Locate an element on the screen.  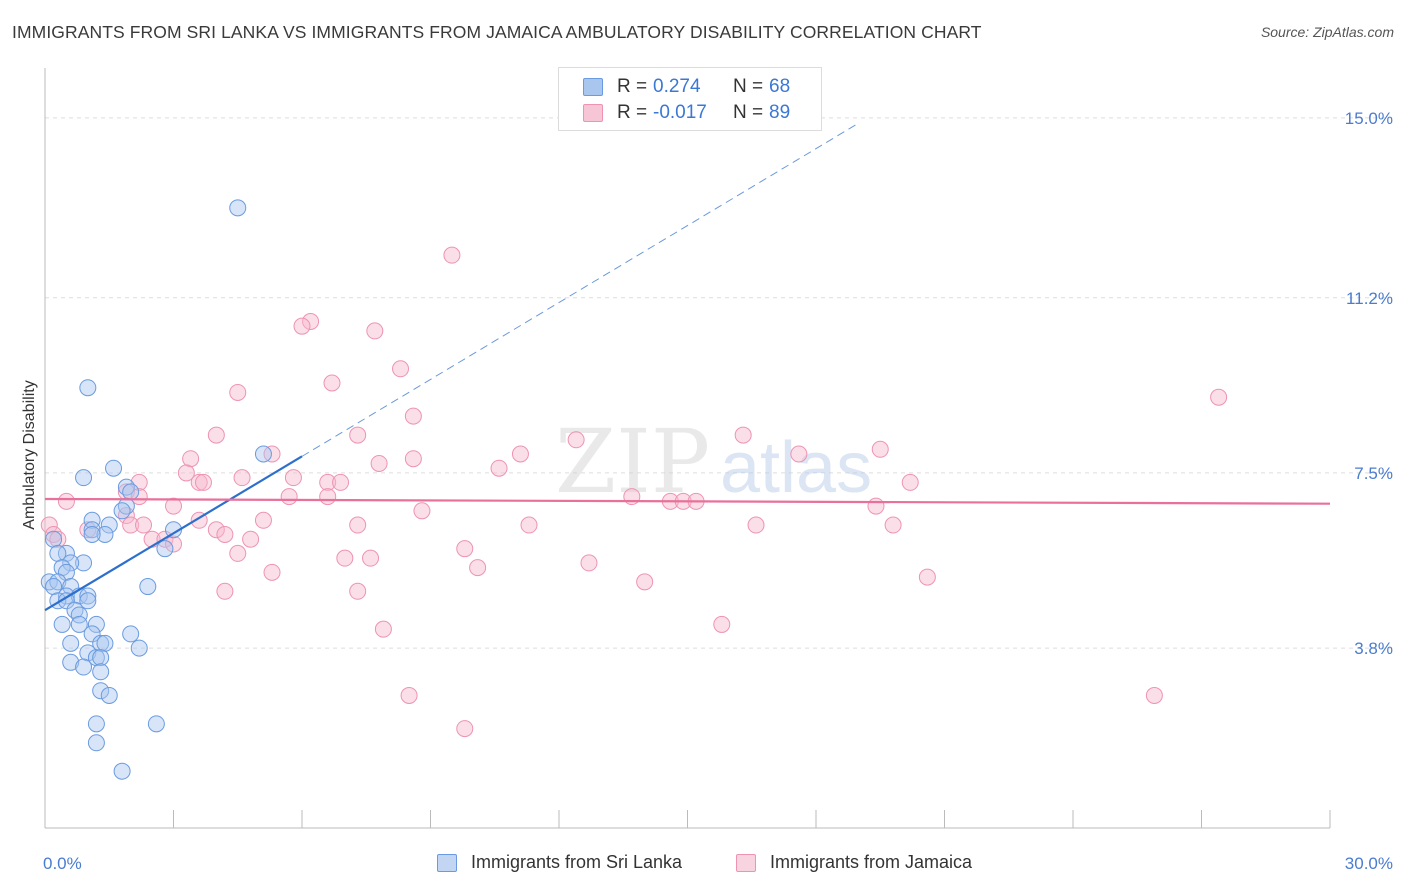
legend-r-value: 0.274 is located at coordinates (677, 86).